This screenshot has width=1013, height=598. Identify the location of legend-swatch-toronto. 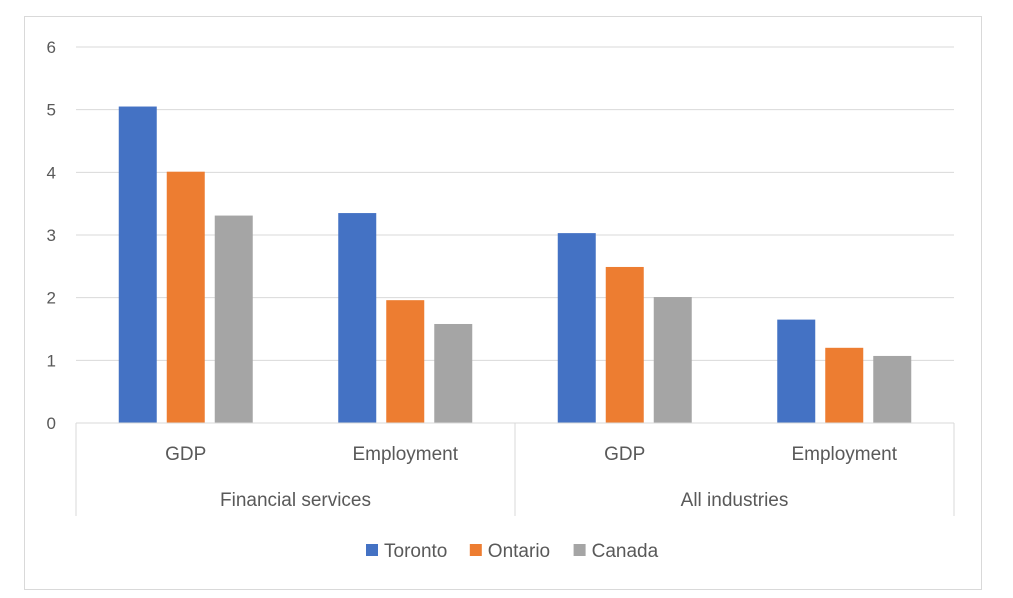
(372, 550).